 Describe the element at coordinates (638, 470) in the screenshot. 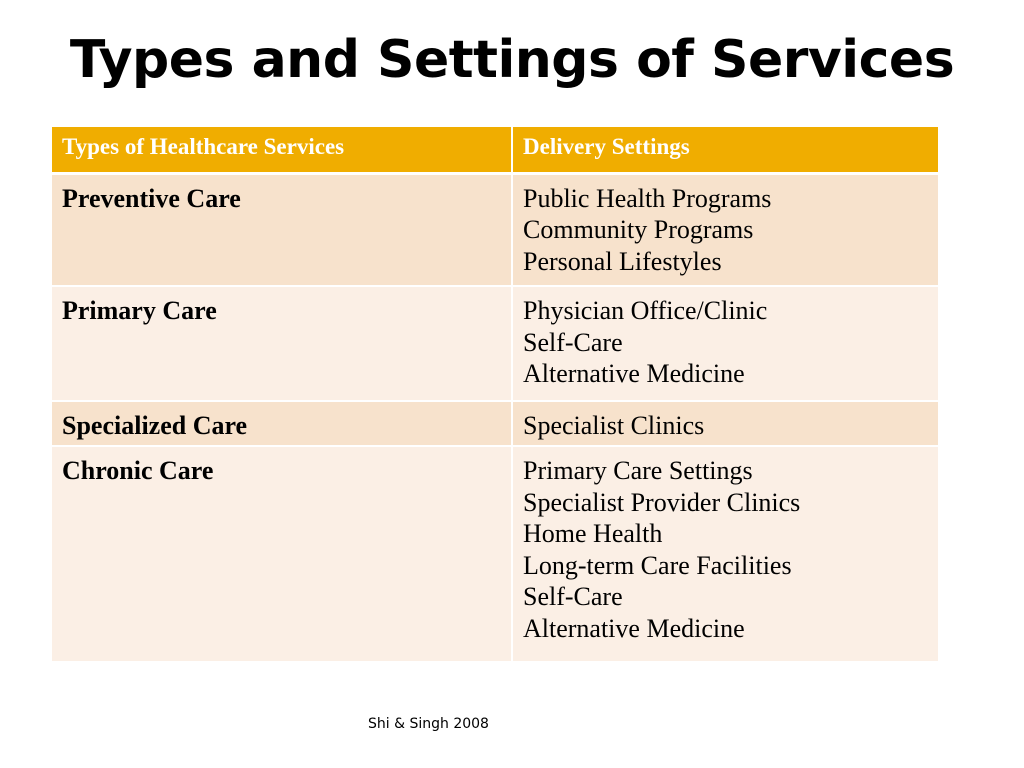

I see `setting-item: Primary Care Settings` at that location.